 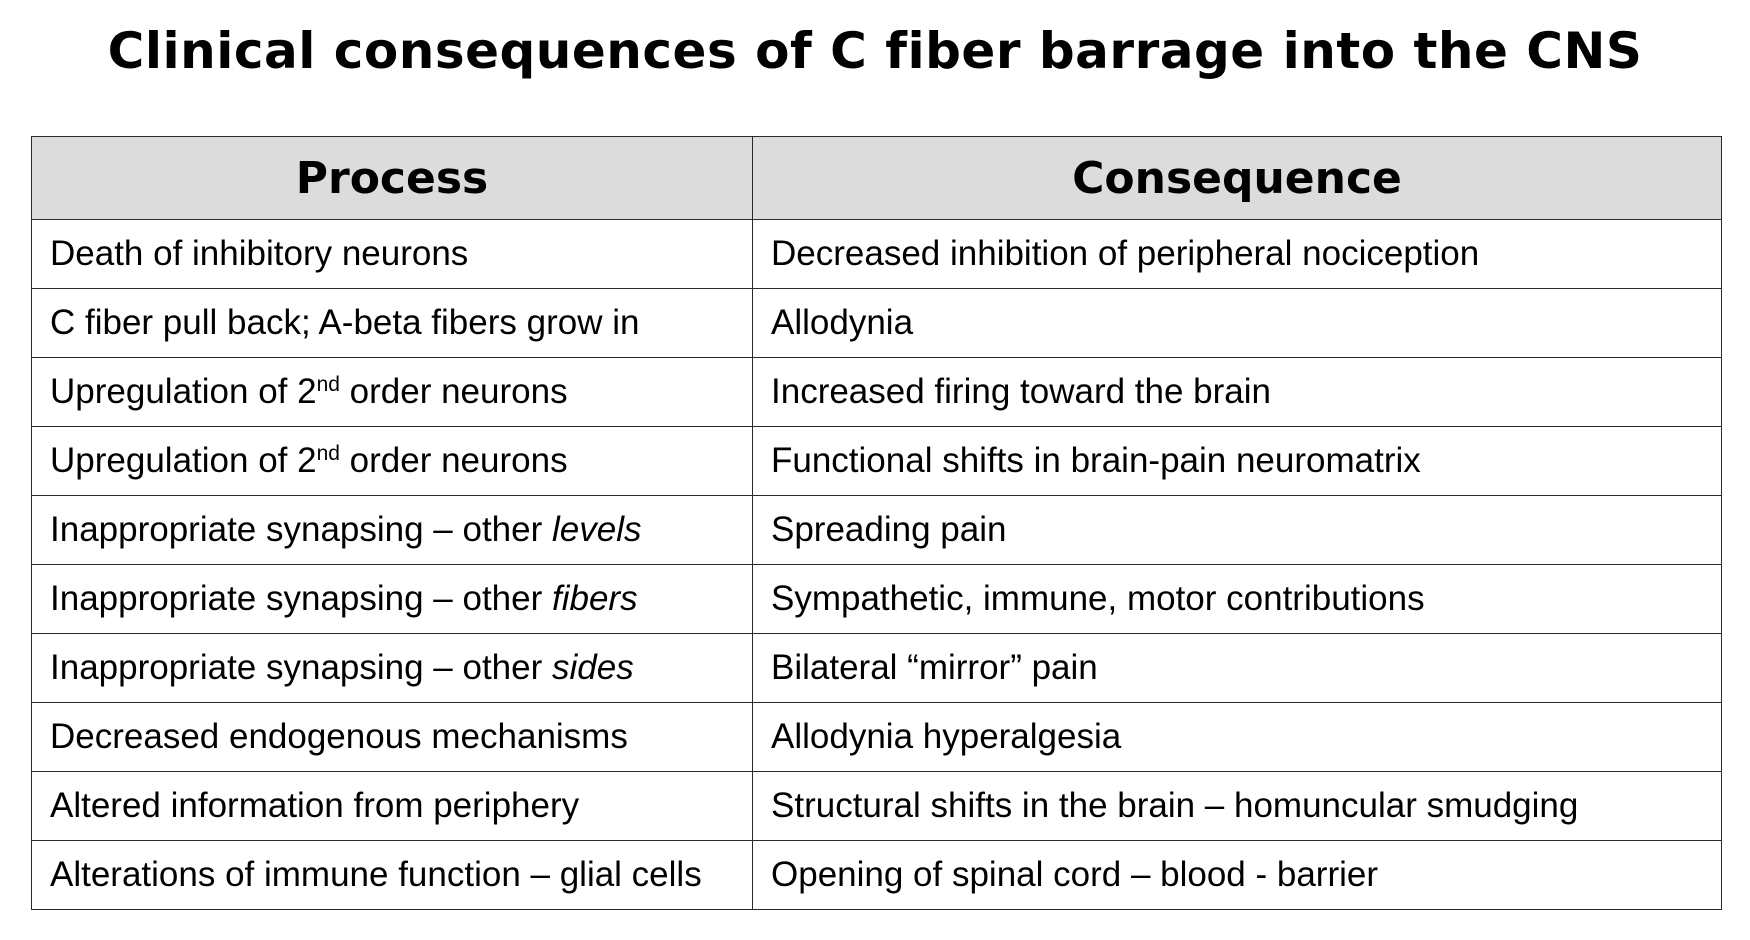 What do you see at coordinates (1237, 323) in the screenshot?
I see `consequence-cell: Allodynia` at bounding box center [1237, 323].